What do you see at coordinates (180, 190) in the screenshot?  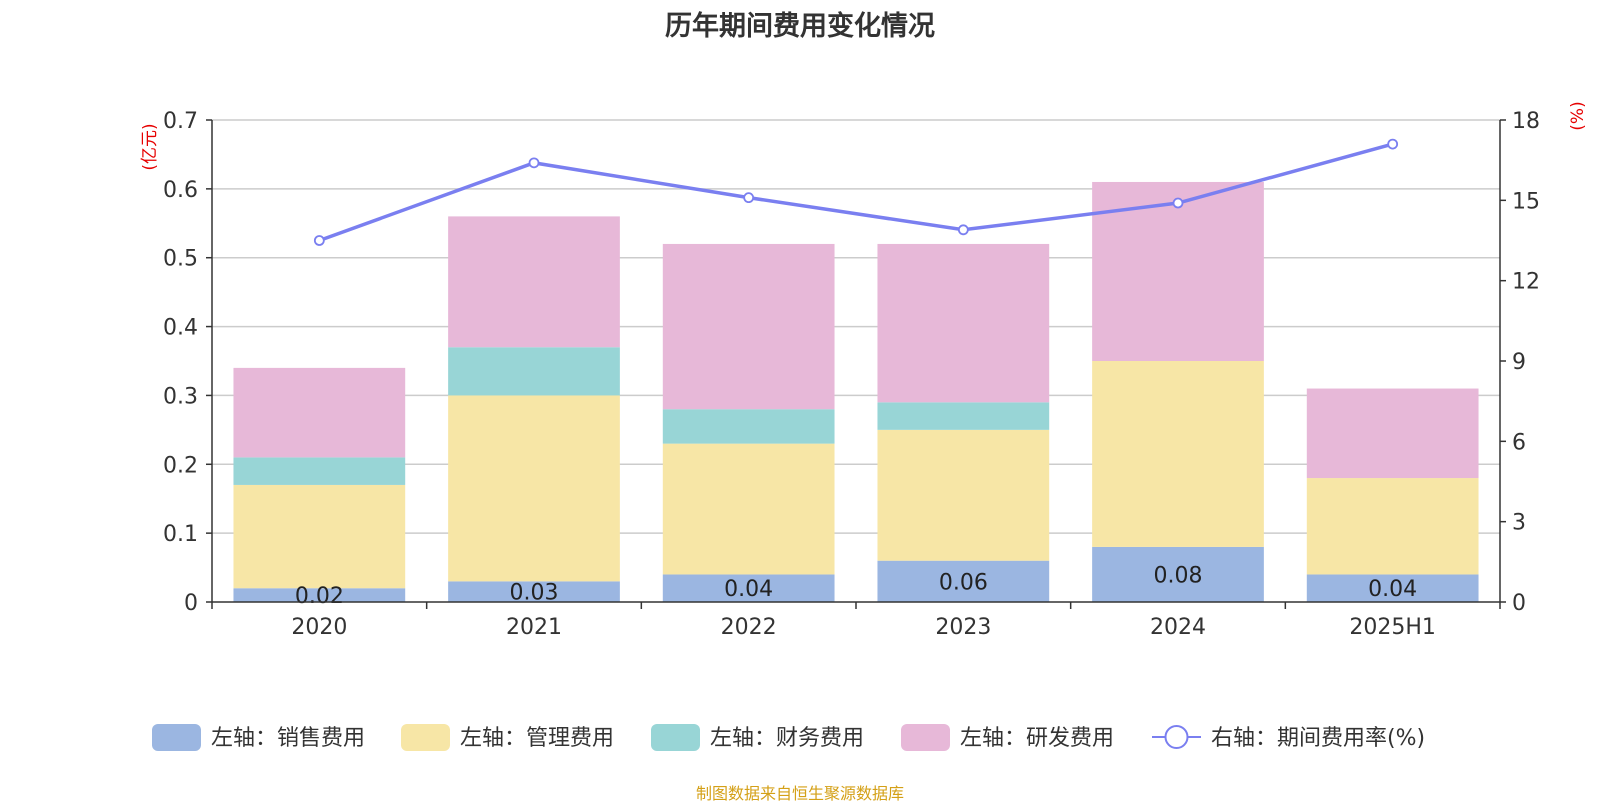 I see `left-axis-tick-label: 0.6` at bounding box center [180, 190].